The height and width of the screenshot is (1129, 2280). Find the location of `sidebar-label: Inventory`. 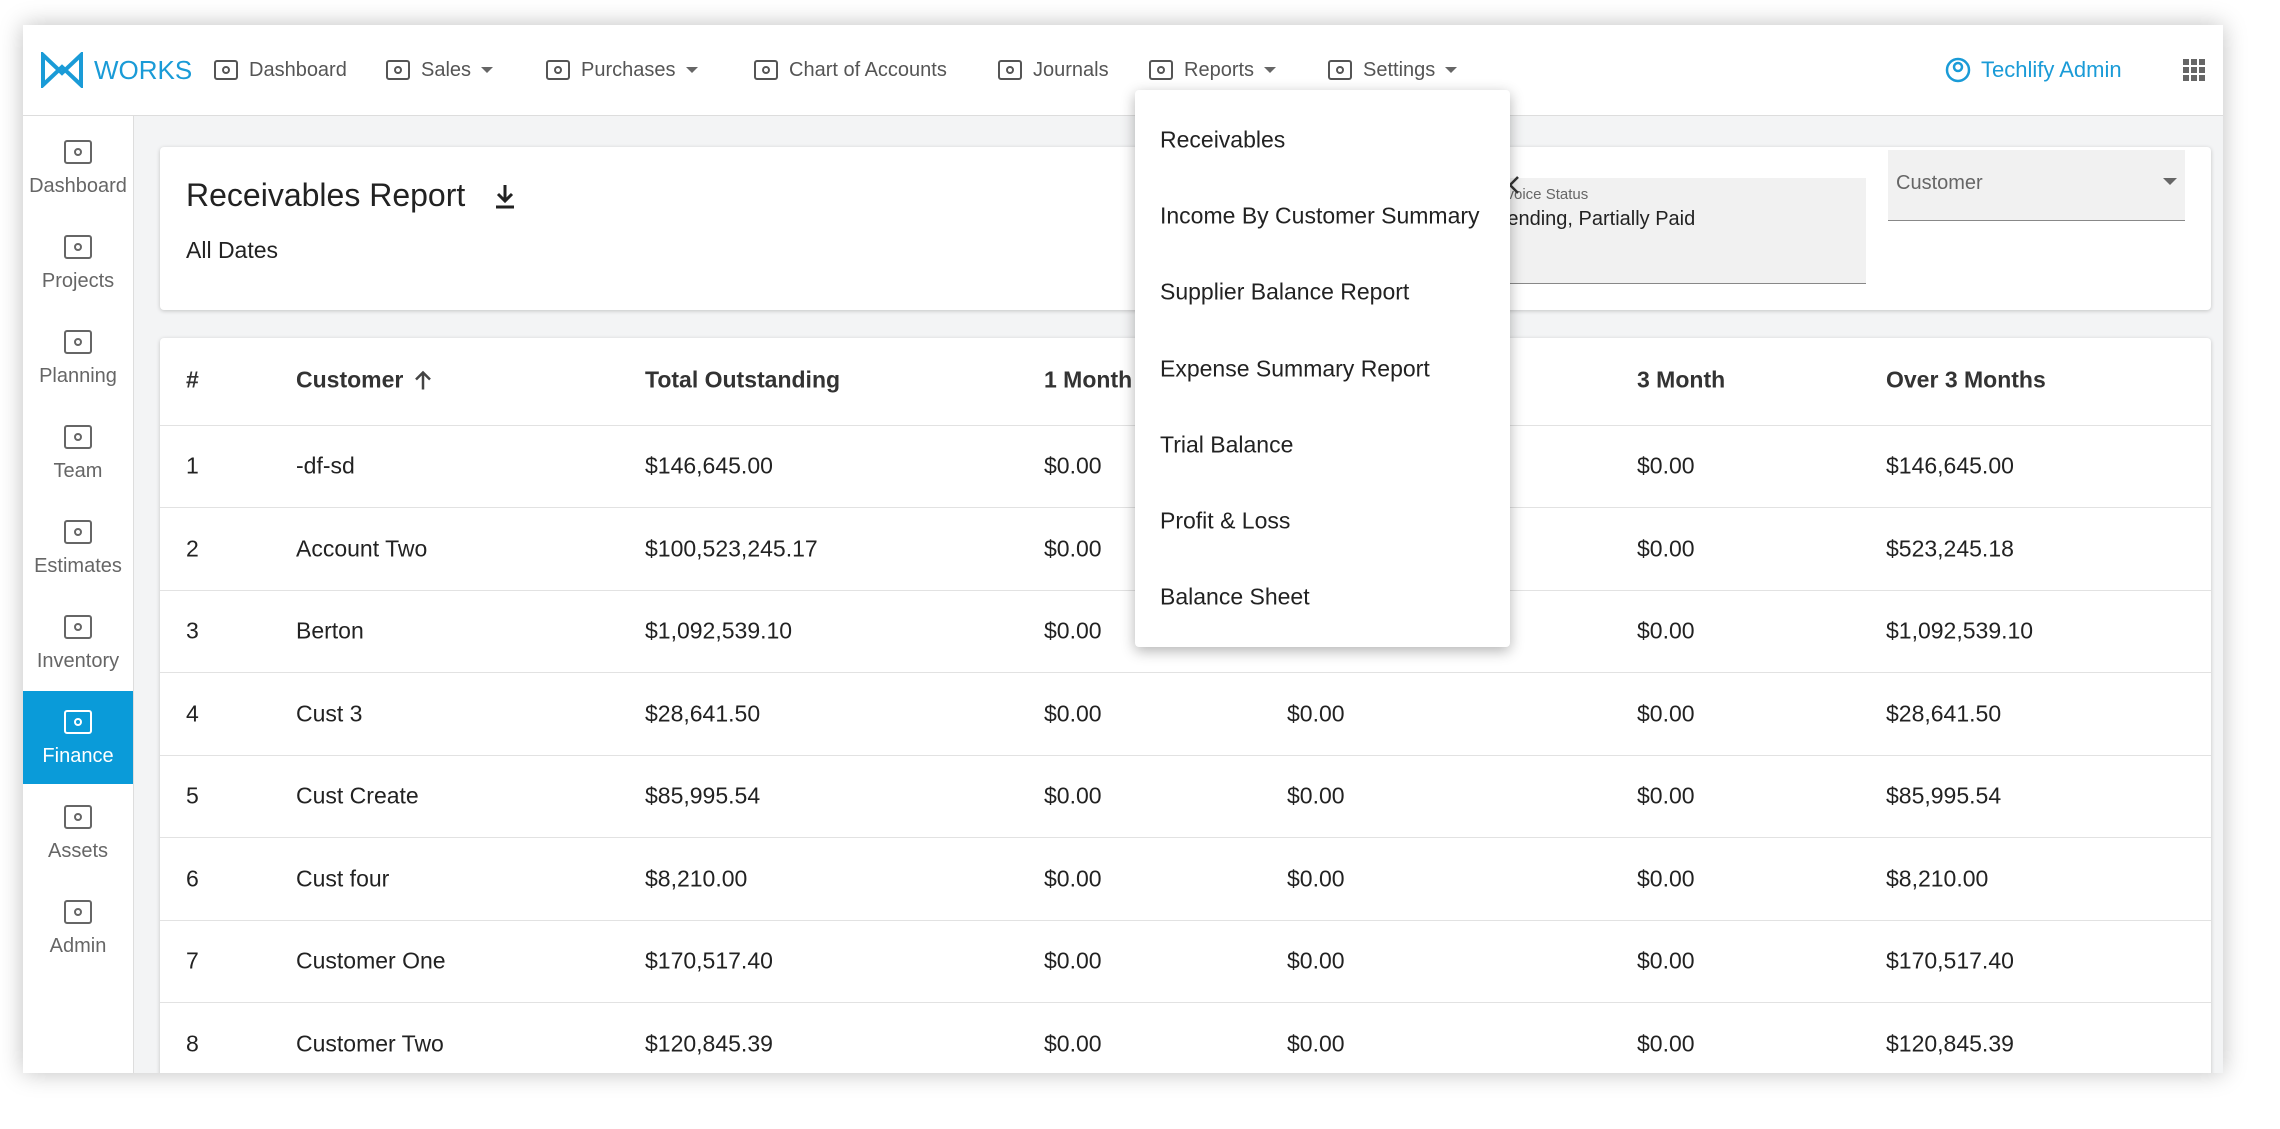

sidebar-label: Inventory is located at coordinates (78, 661).